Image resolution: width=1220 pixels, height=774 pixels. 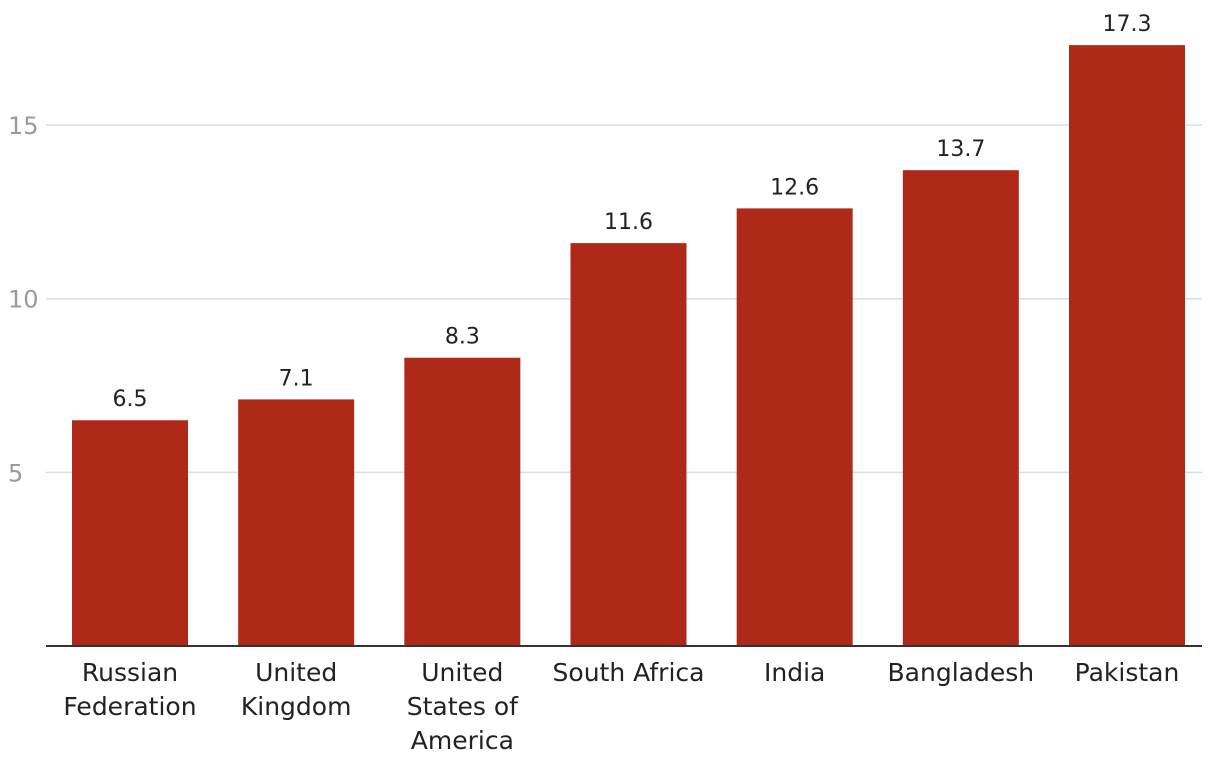 What do you see at coordinates (130, 672) in the screenshot?
I see `category-label: Russian` at bounding box center [130, 672].